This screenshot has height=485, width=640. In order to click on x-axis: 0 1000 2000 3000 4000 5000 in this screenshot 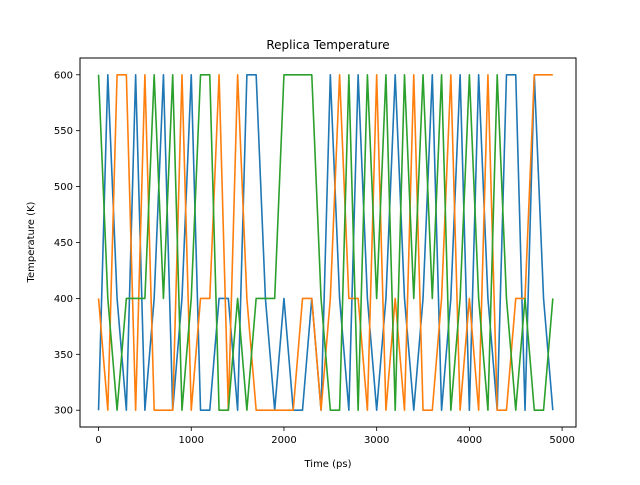, I will do `click(335, 436)`.